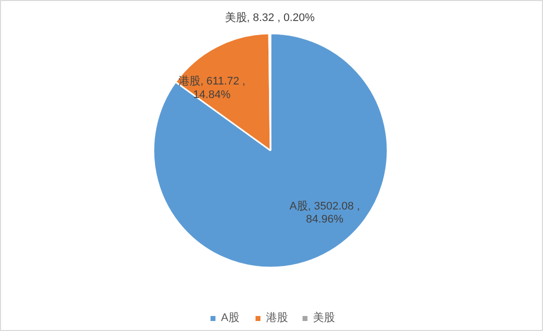  I want to click on data-label: 美股, 8.32 , 0.20%, so click(269, 17).